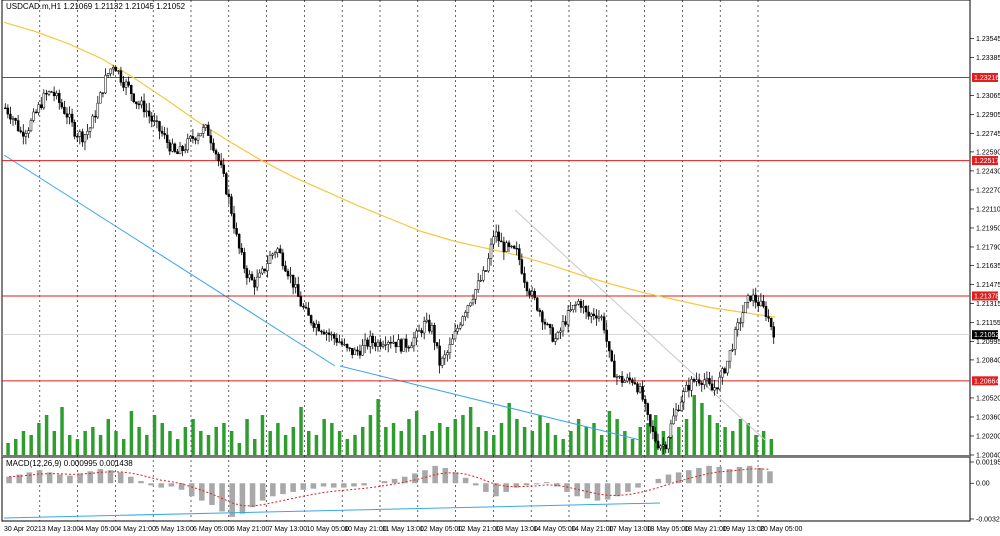 This screenshot has height=536, width=1000. Describe the element at coordinates (988, 134) in the screenshot. I see `price-tick-label: 1.22745` at that location.